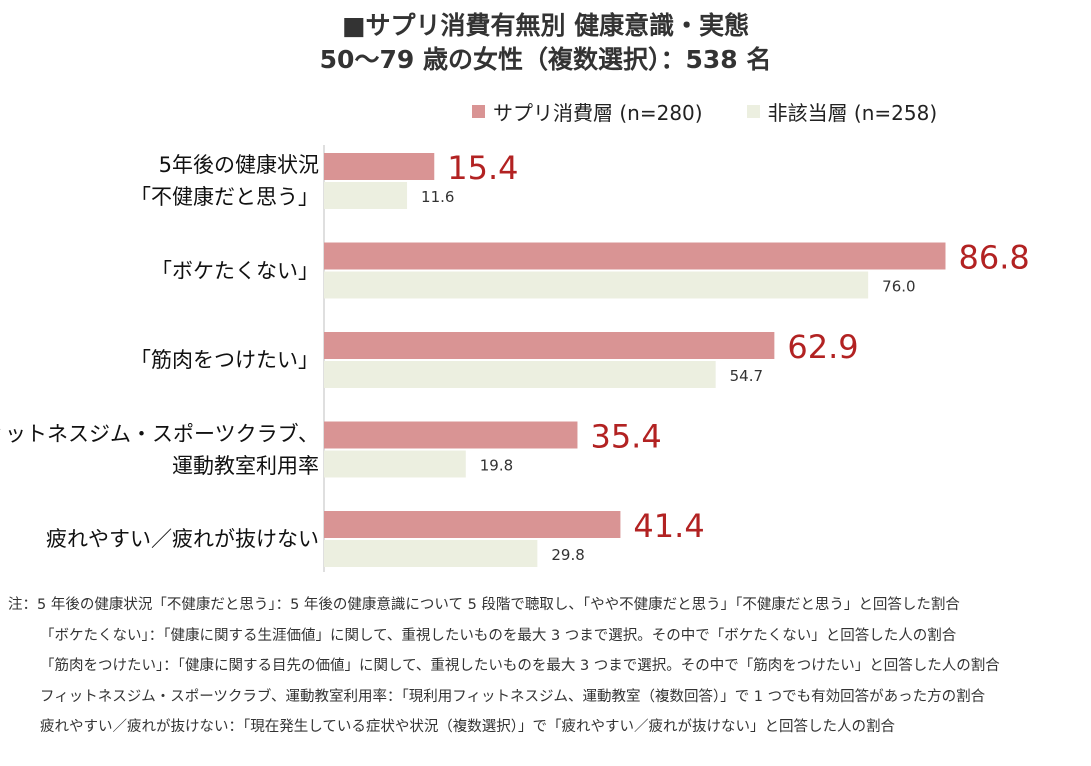  What do you see at coordinates (746, 376) in the screenshot?
I see `value-label-non-applicable-3: 54.7` at bounding box center [746, 376].